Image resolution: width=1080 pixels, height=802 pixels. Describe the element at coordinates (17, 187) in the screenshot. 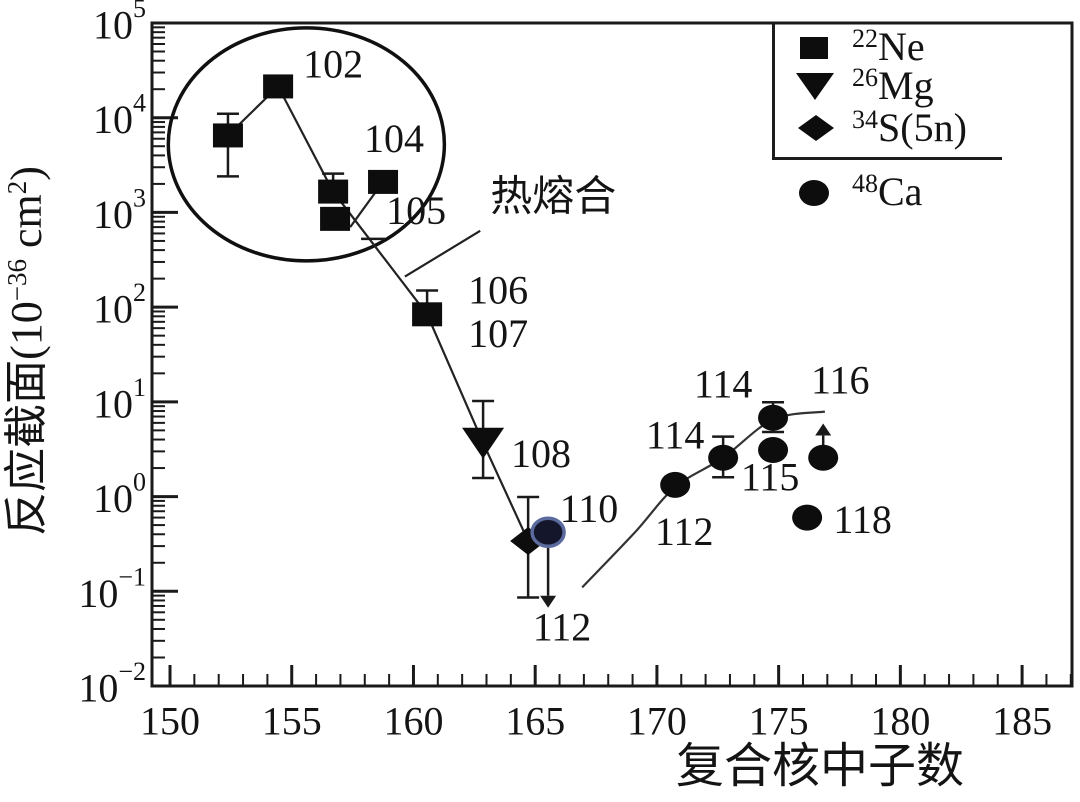

I see `y-axis-title-unit-exponent: 2` at that location.